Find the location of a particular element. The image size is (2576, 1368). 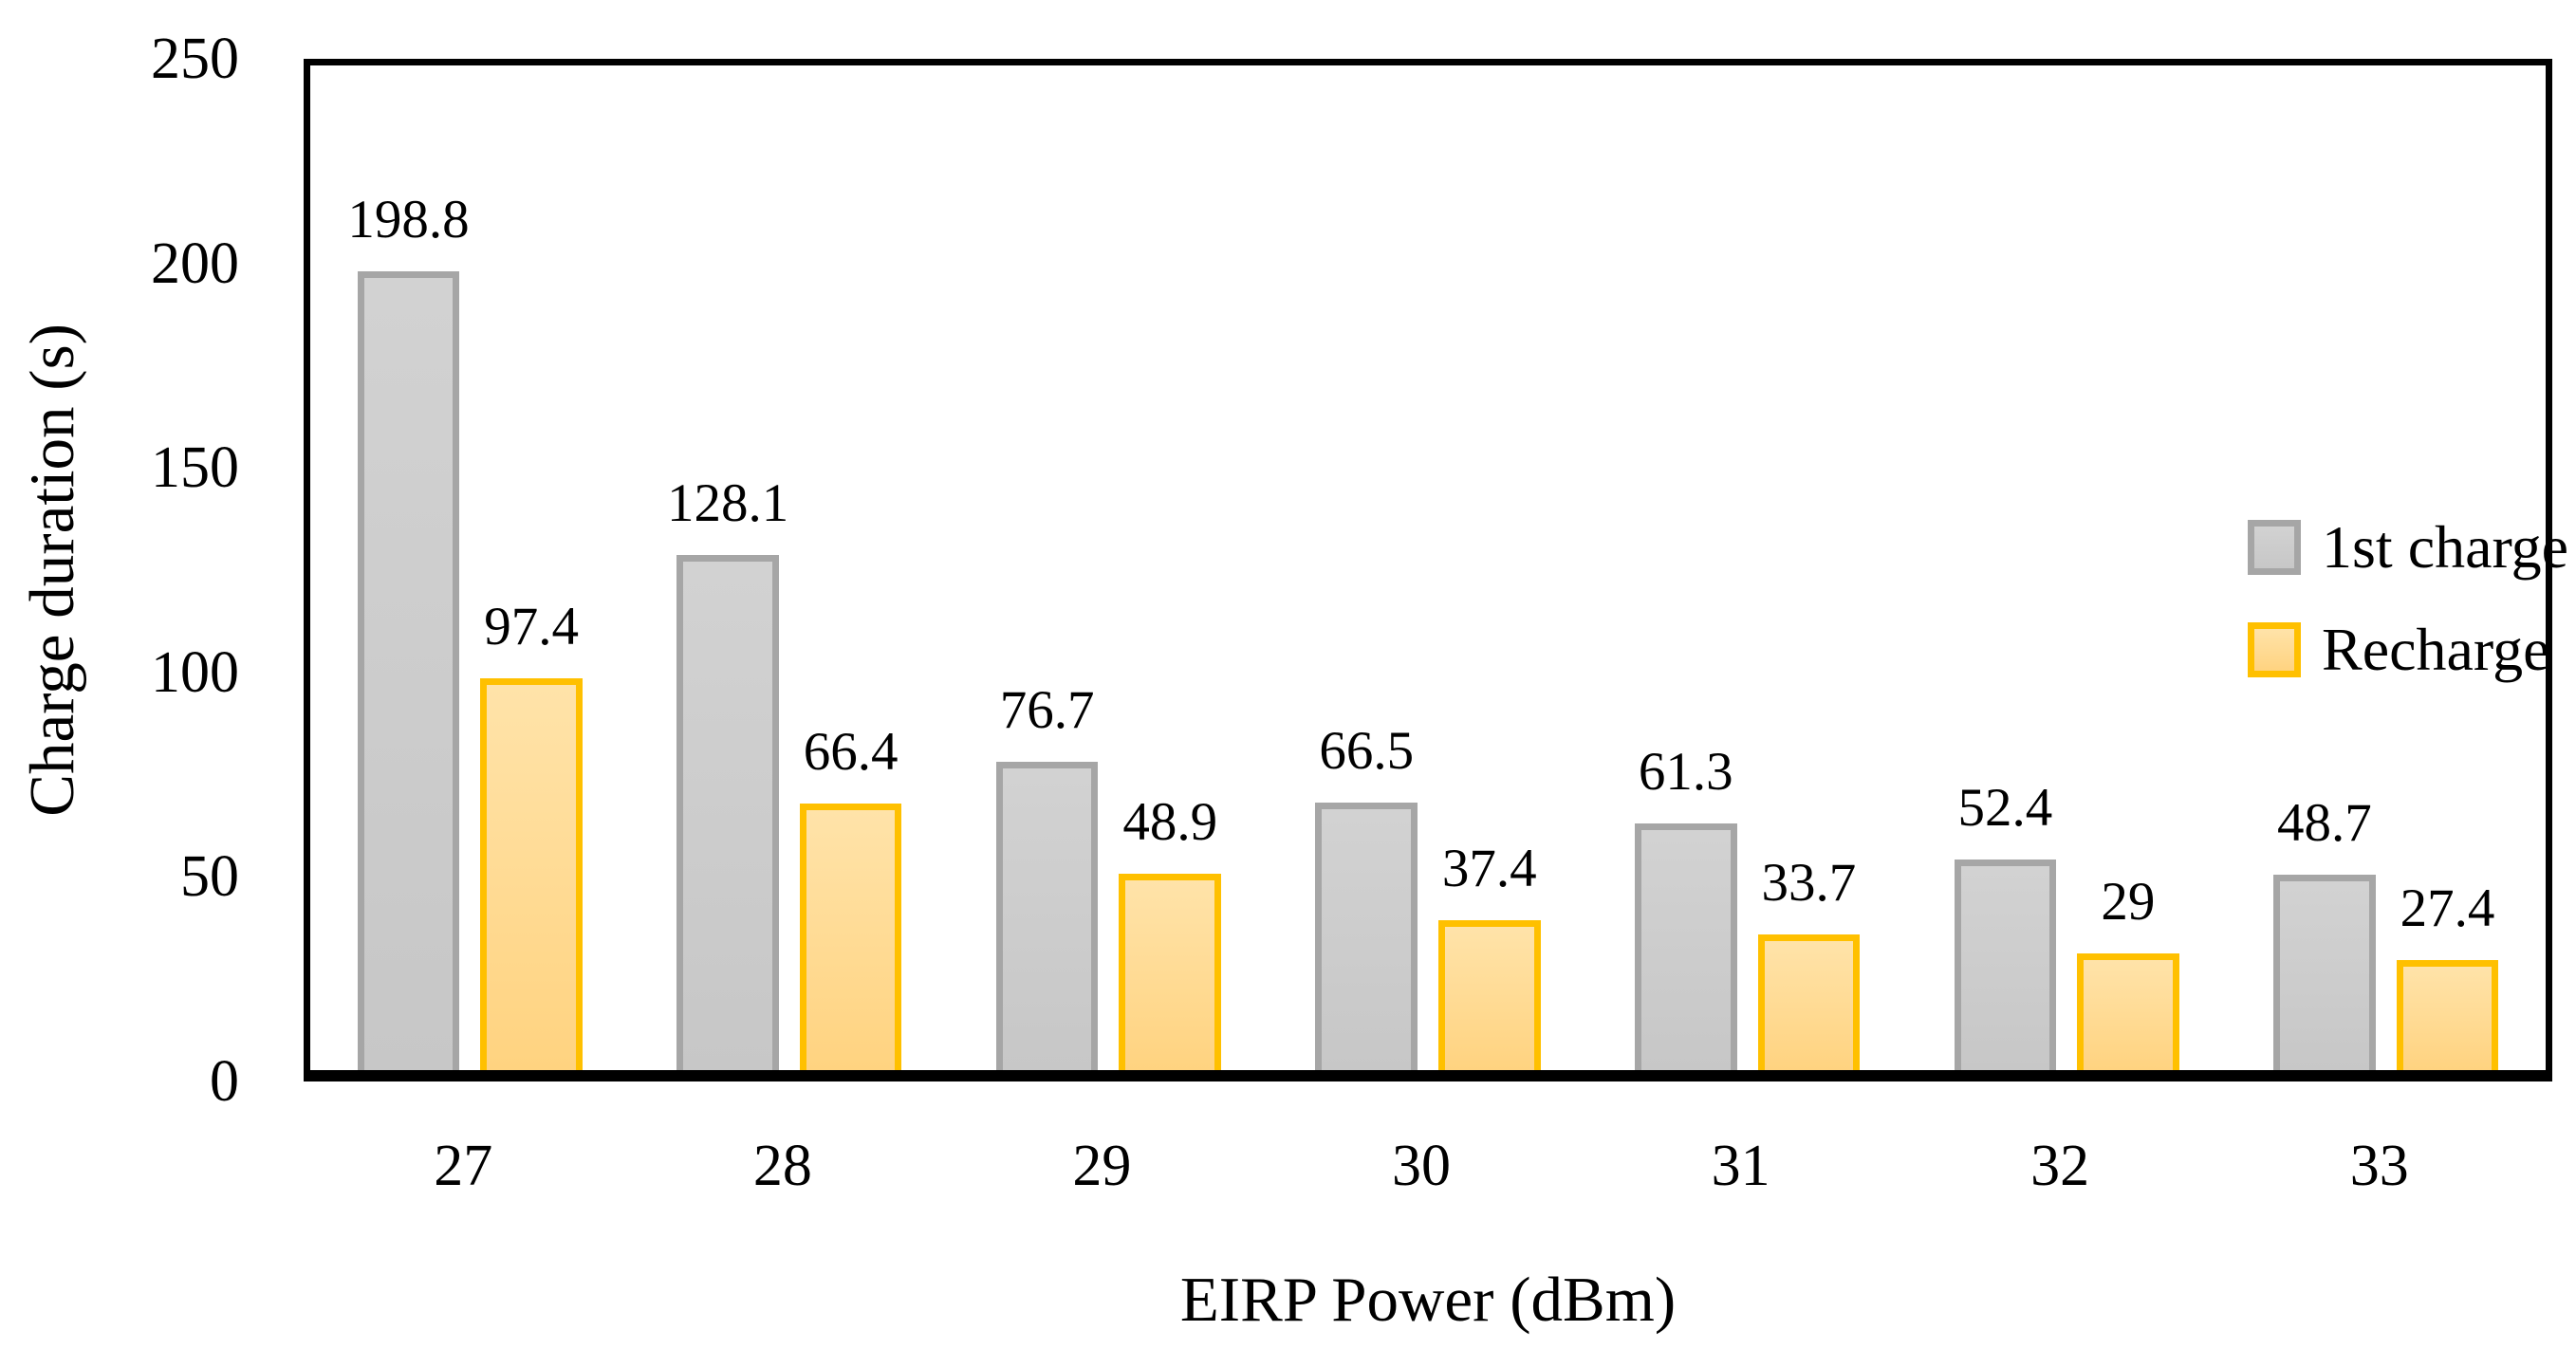

legend-item-first-charge: 1st charge is located at coordinates (2408, 547).